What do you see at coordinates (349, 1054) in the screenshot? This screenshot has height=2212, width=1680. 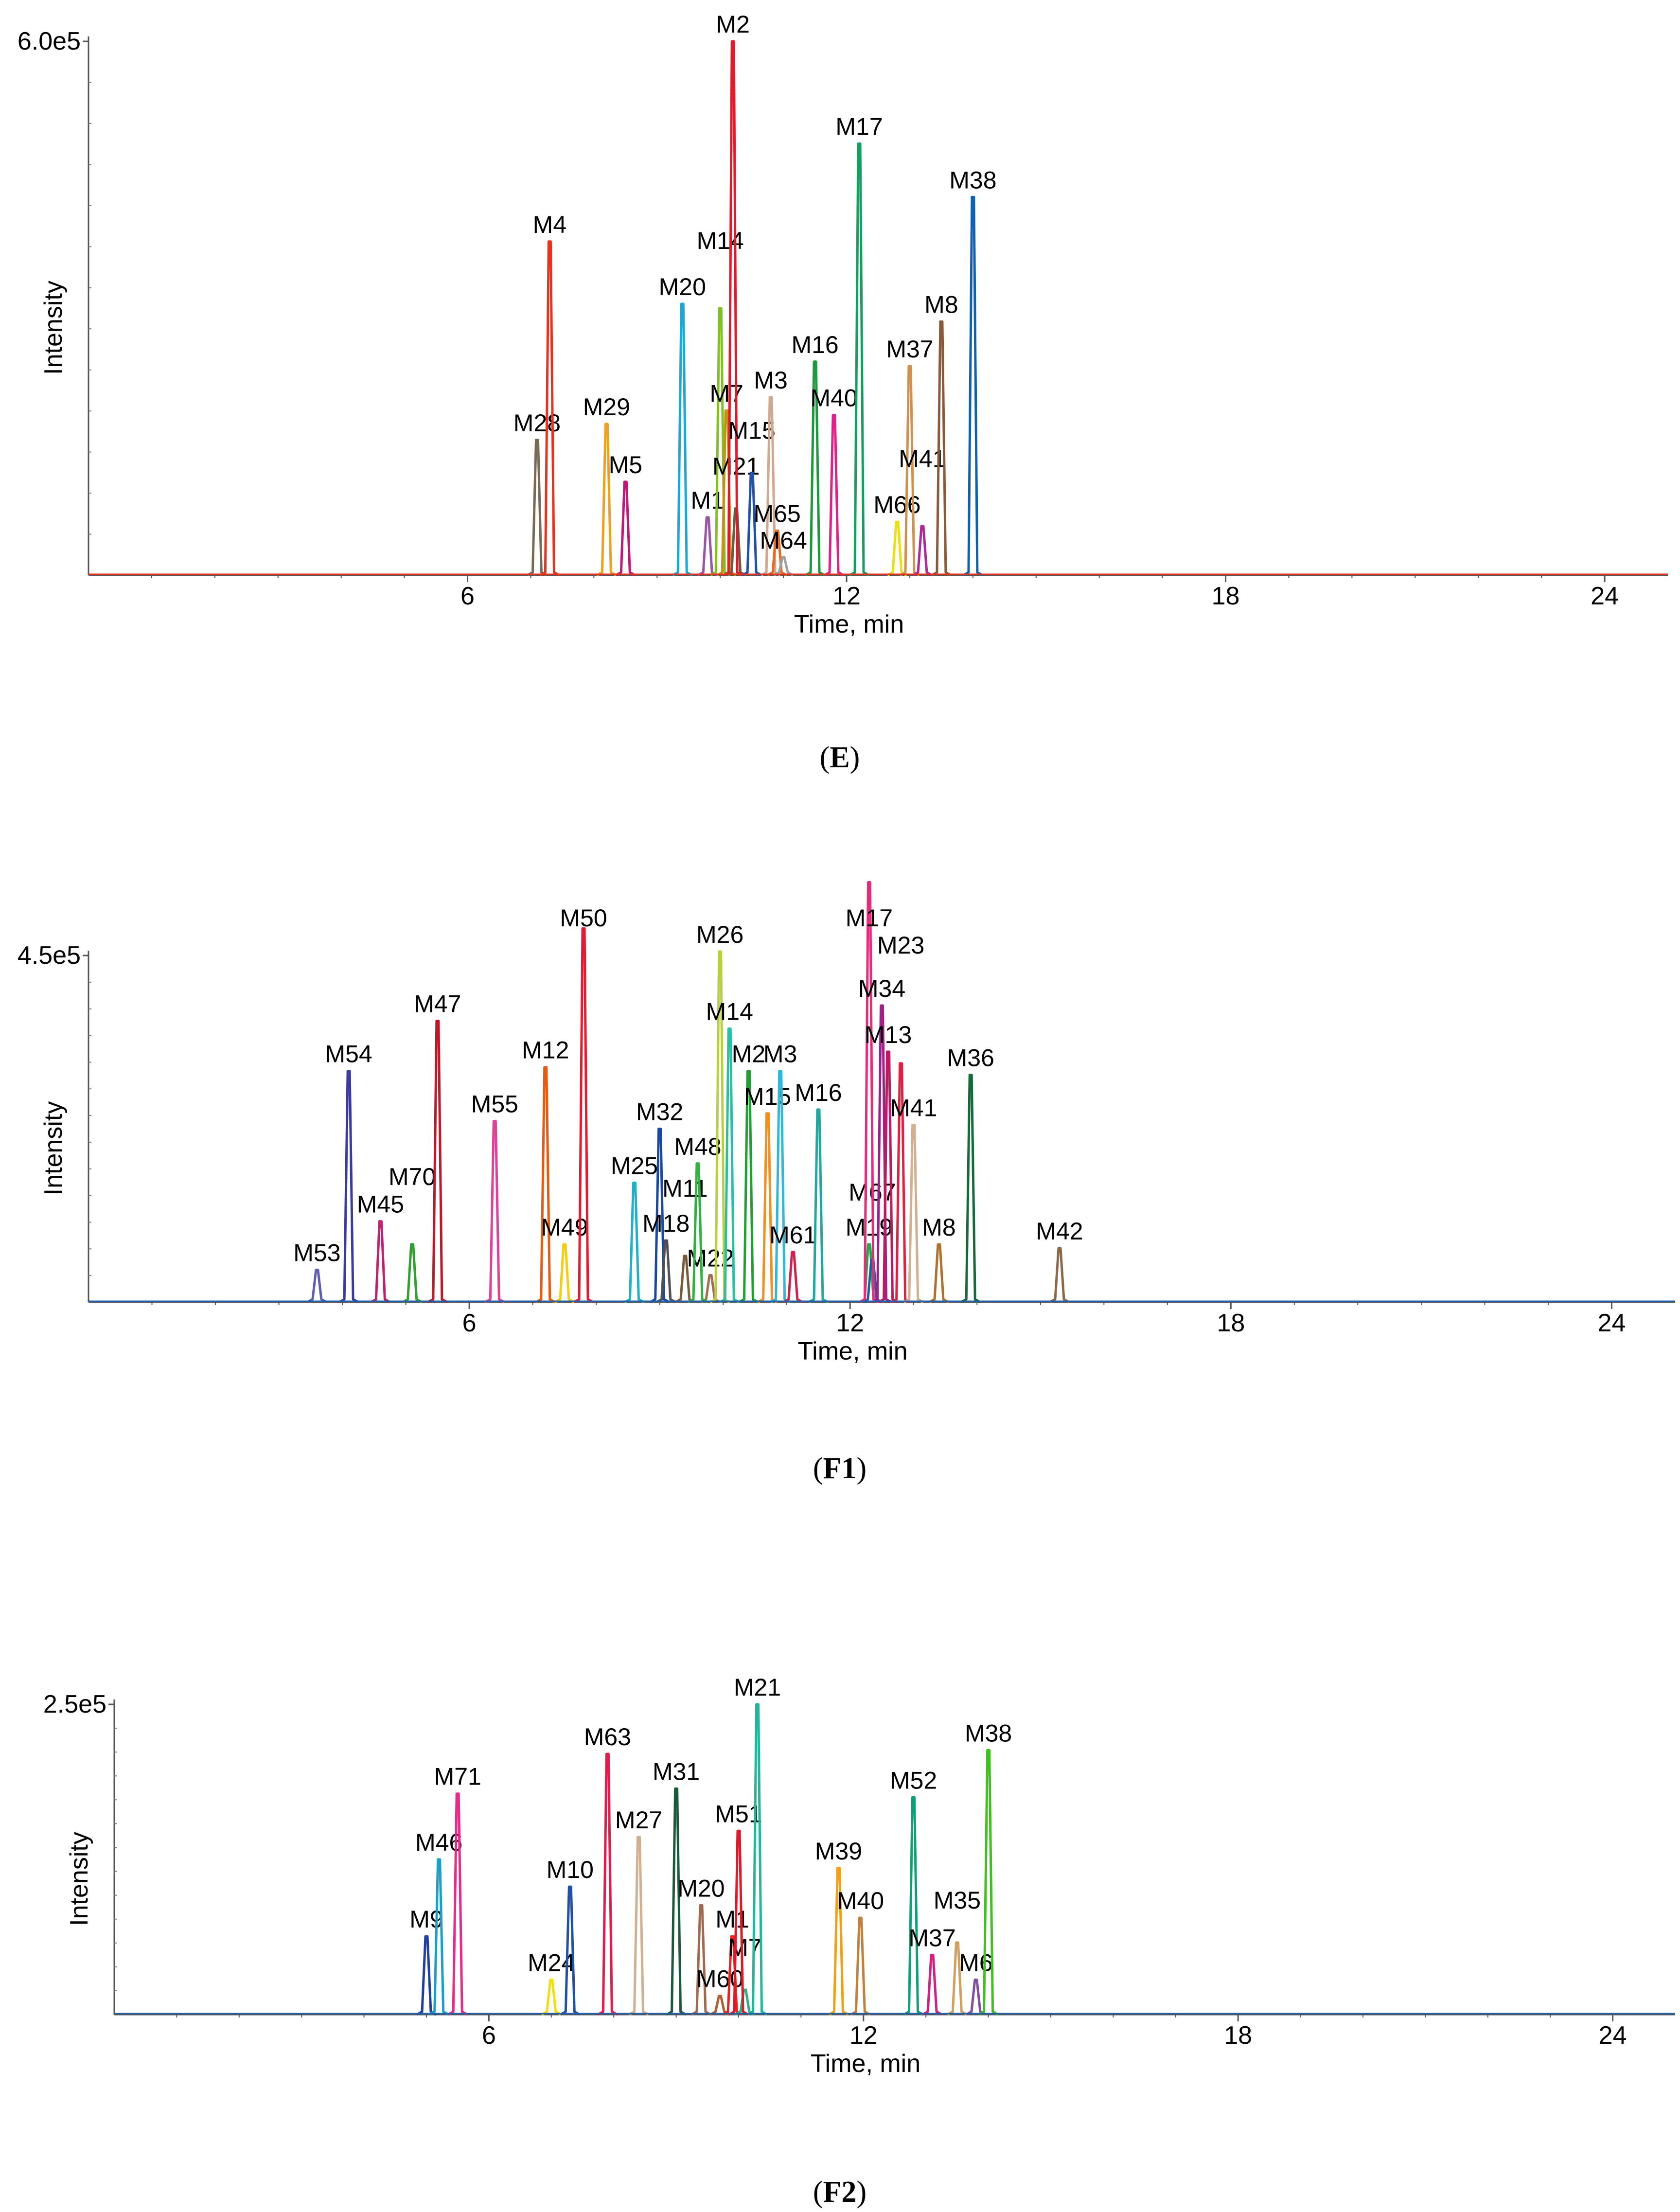 I see `peak-label-m54: M54` at bounding box center [349, 1054].